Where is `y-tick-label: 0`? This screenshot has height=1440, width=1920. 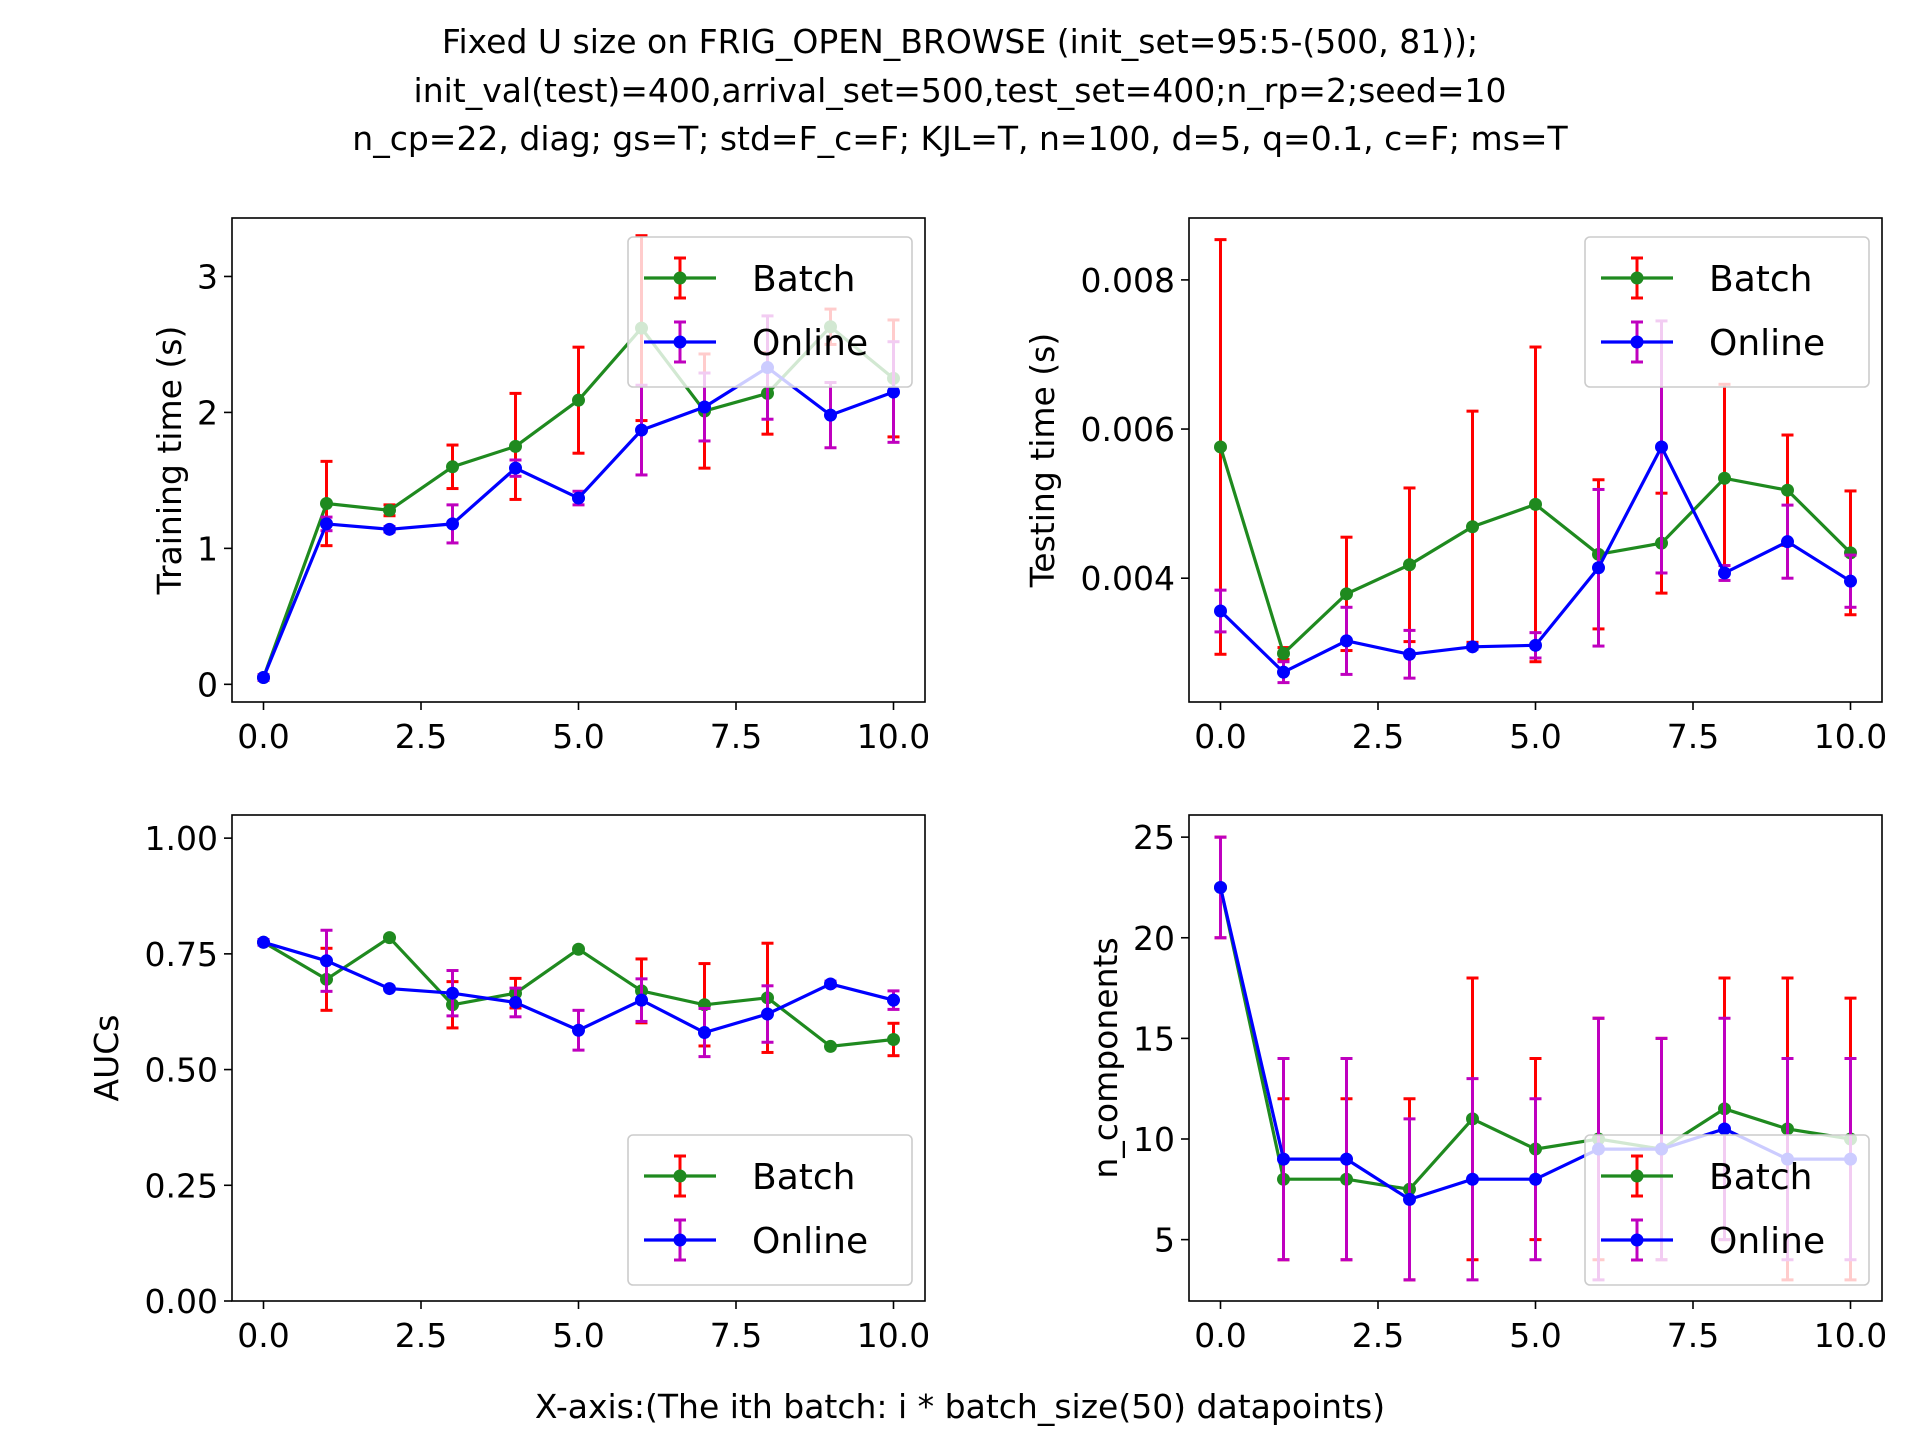 y-tick-label: 0 is located at coordinates (207, 684).